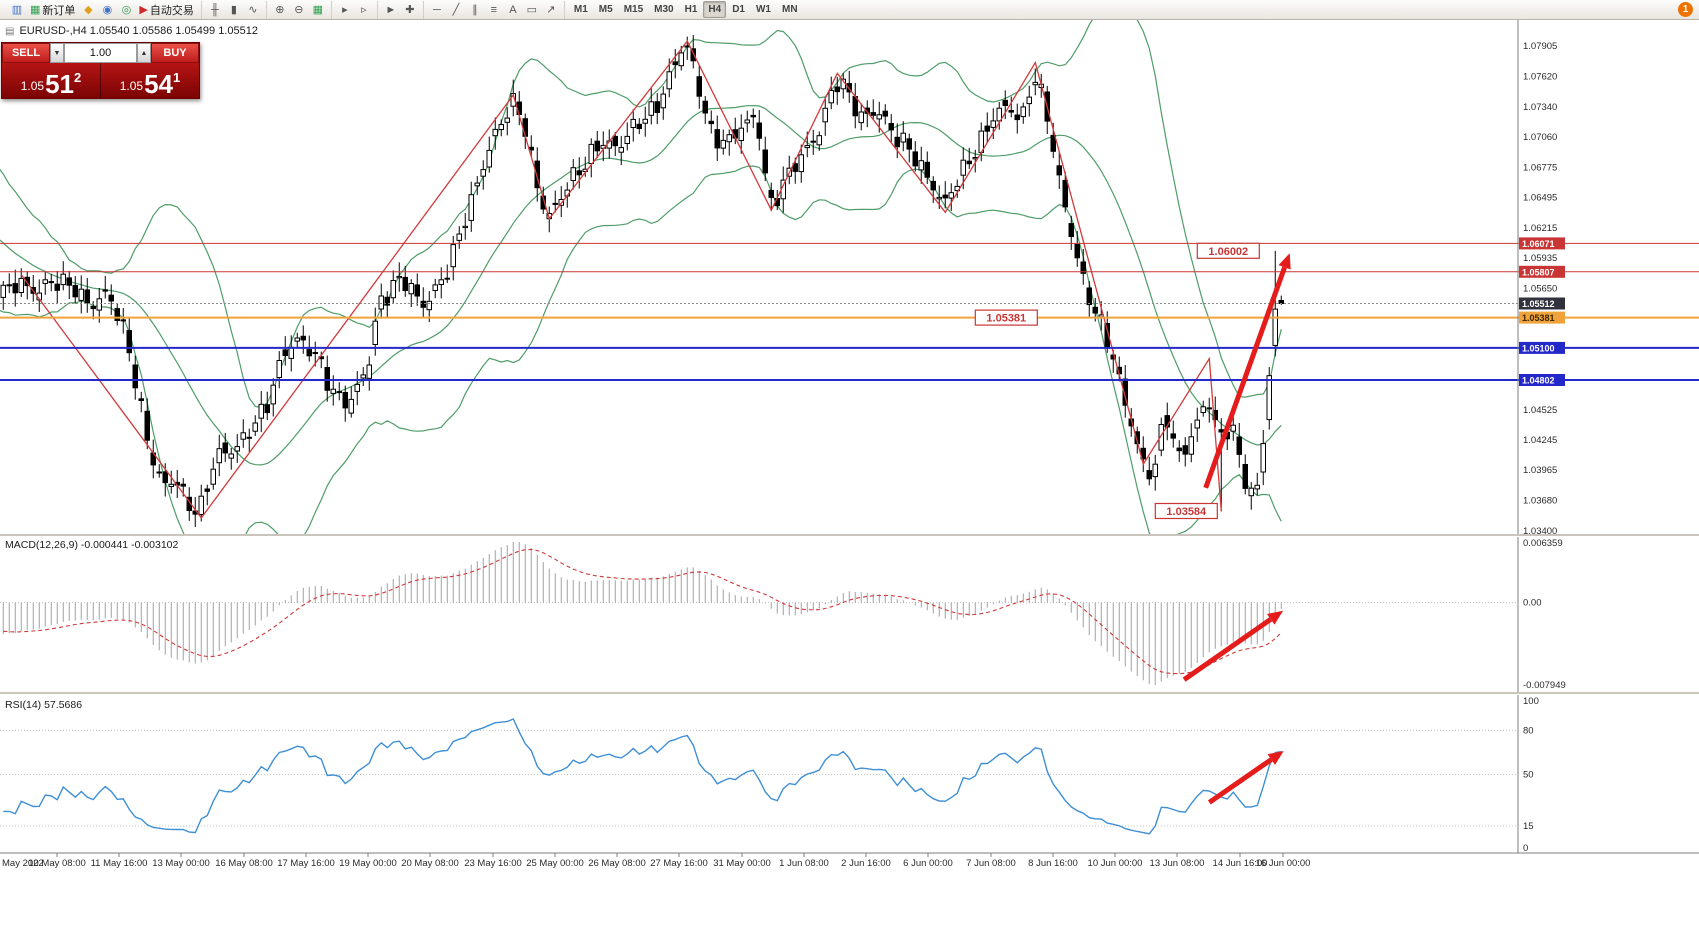  I want to click on auto-trading-button: ▶ 自动交易, so click(166, 9).